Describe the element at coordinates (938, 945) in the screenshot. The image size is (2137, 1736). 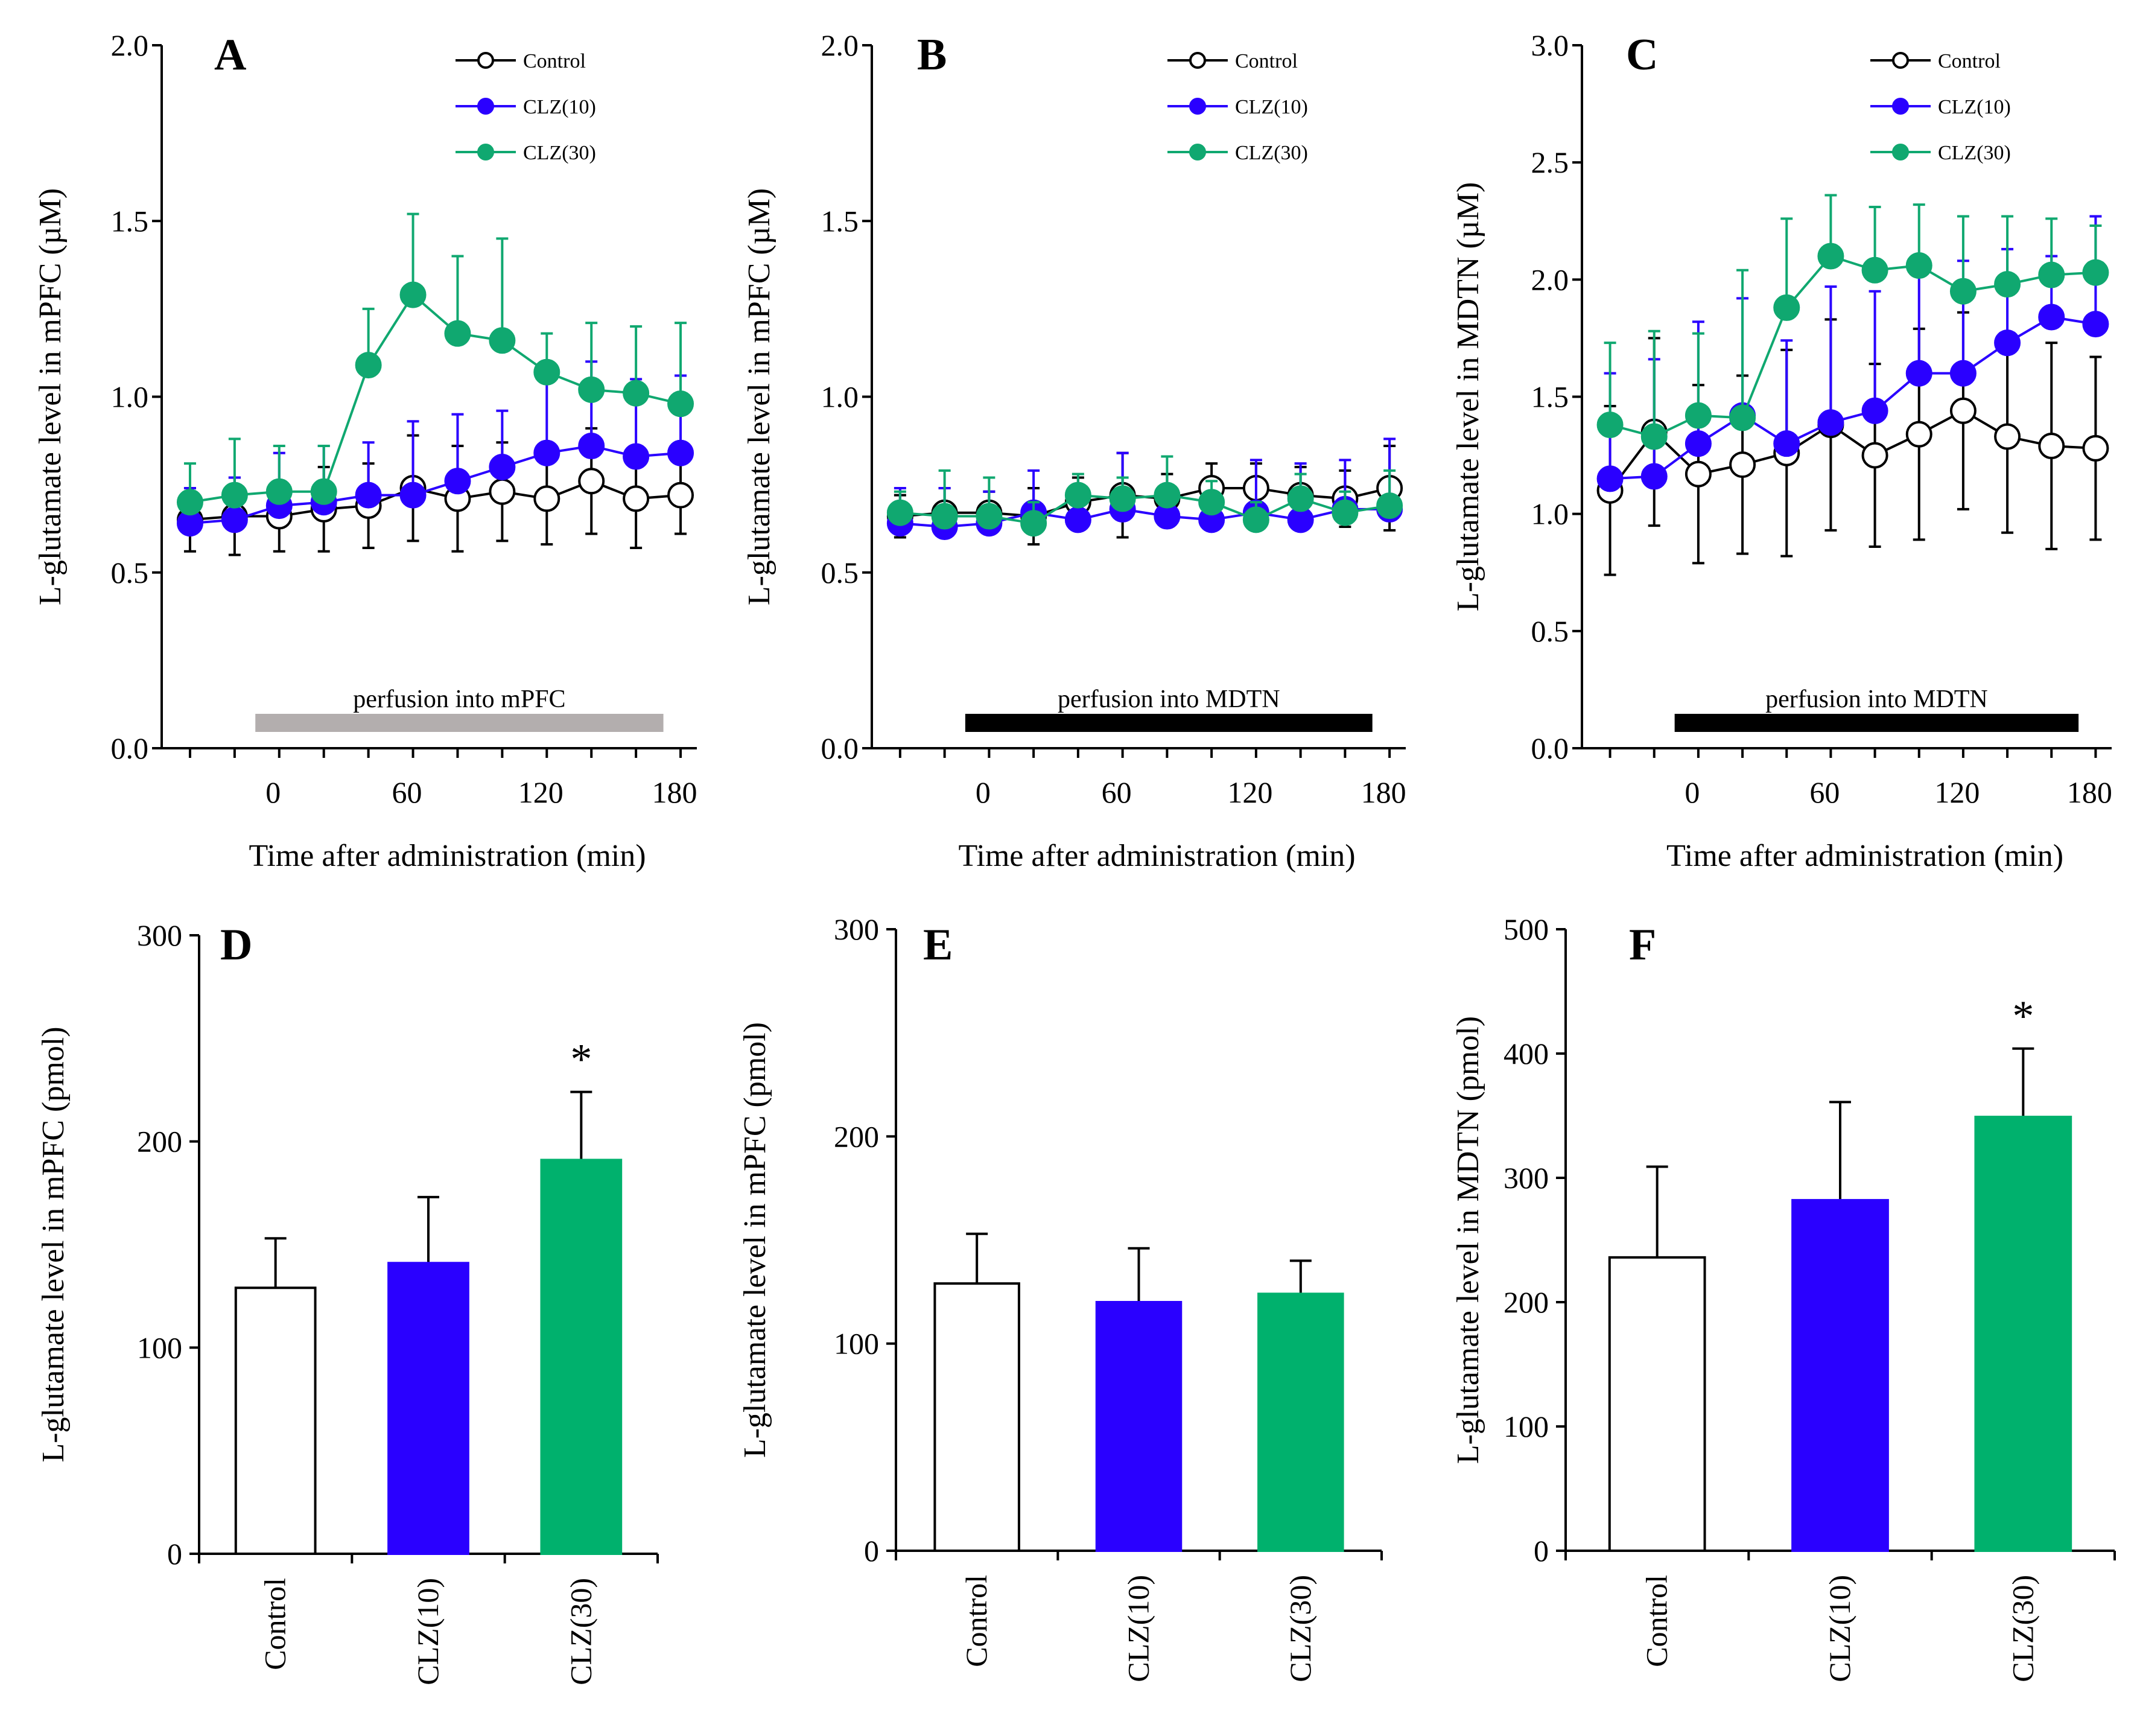
I see `panel-letter: E` at that location.